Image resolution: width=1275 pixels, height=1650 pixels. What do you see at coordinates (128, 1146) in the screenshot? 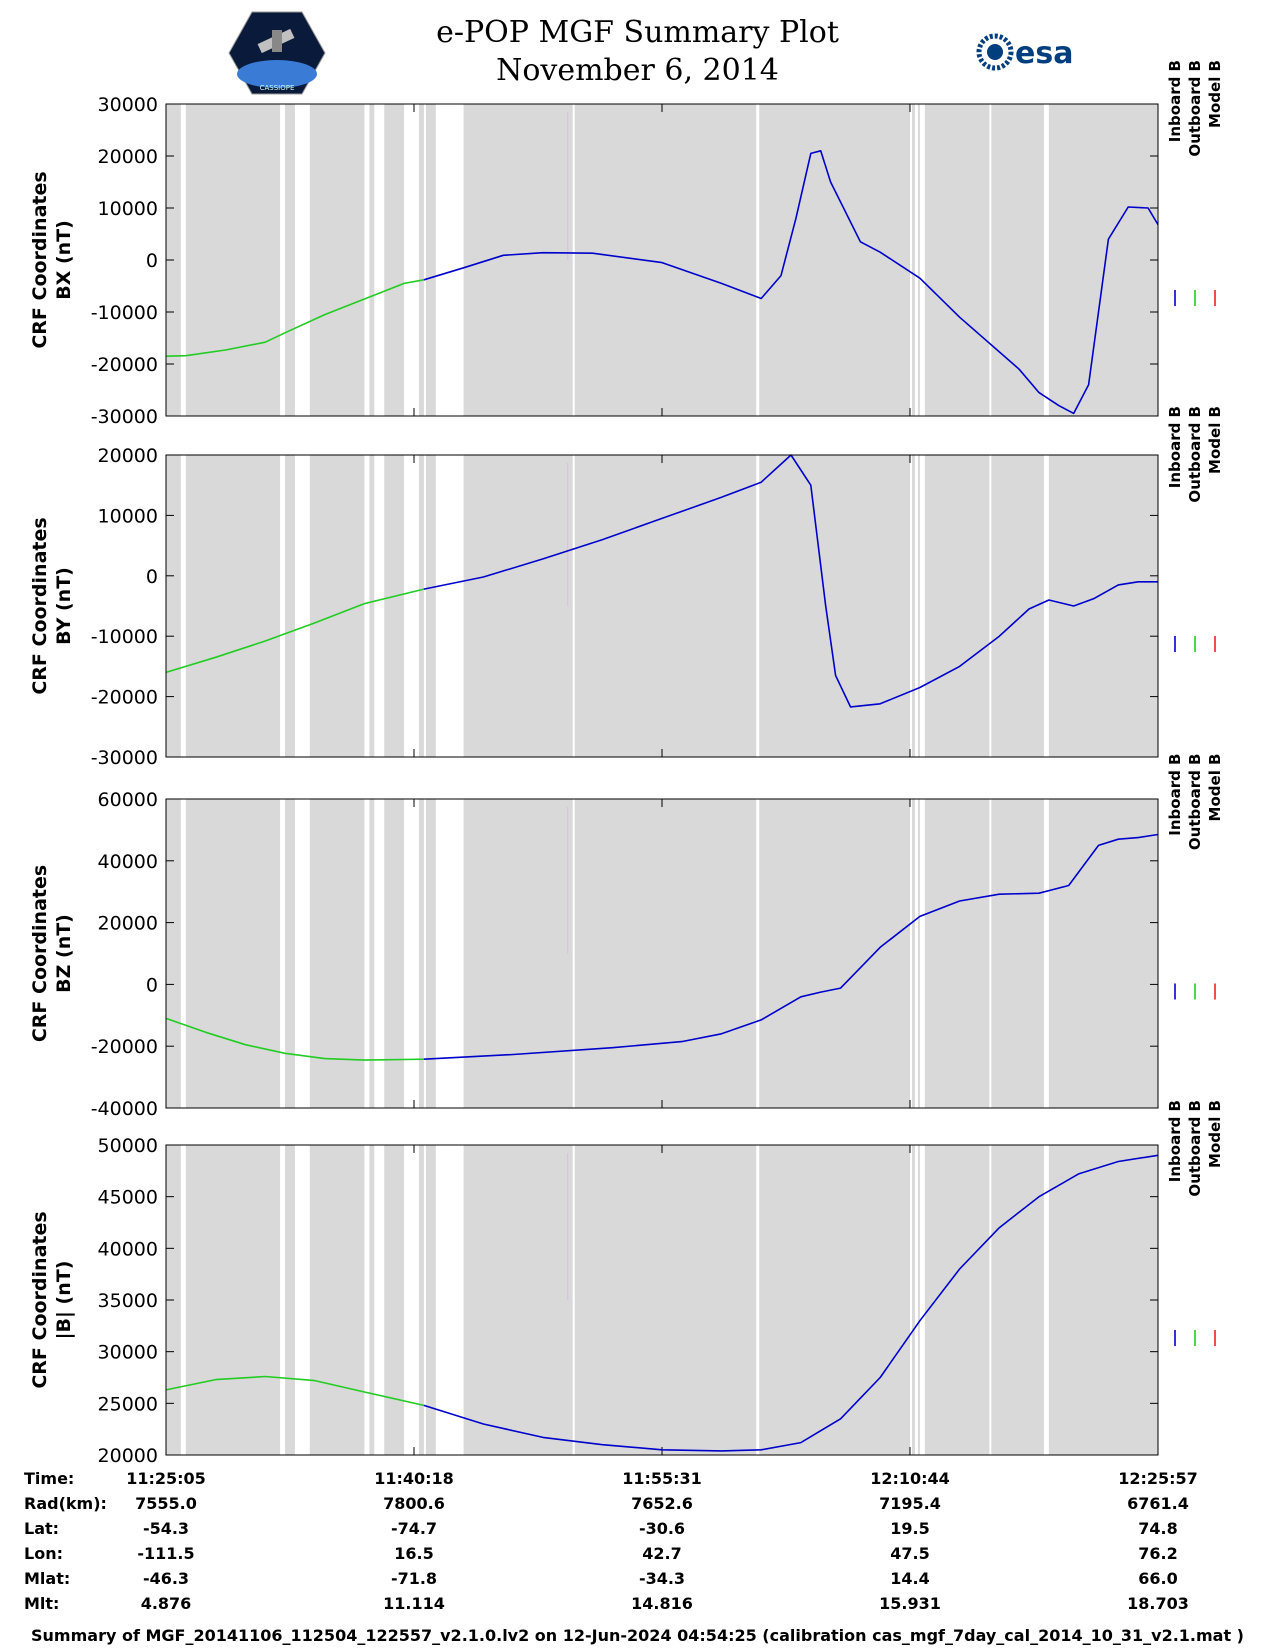
I see `y-tick-label: 50000` at bounding box center [128, 1146].